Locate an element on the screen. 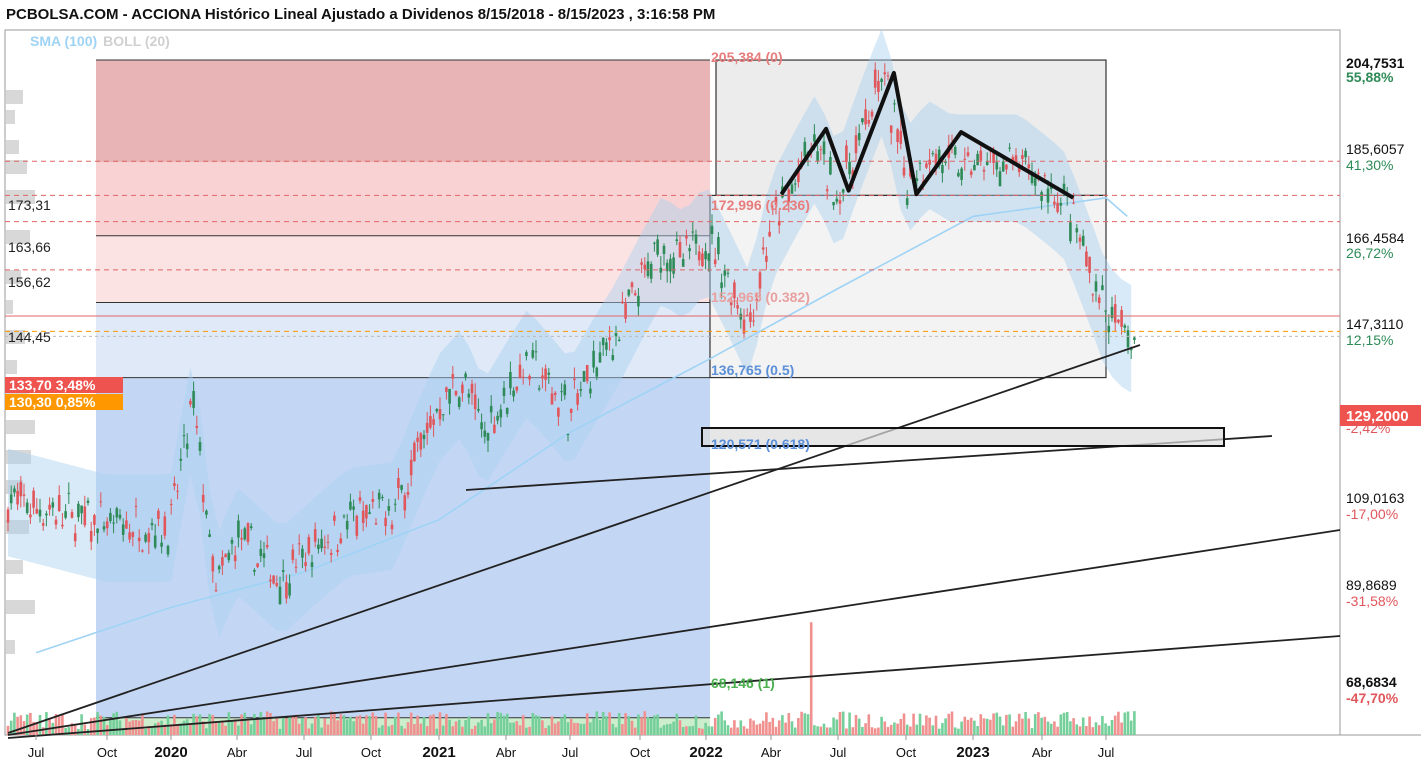 The height and width of the screenshot is (768, 1421). fib-label-1: 172,996 (0.236) is located at coordinates (760, 205).